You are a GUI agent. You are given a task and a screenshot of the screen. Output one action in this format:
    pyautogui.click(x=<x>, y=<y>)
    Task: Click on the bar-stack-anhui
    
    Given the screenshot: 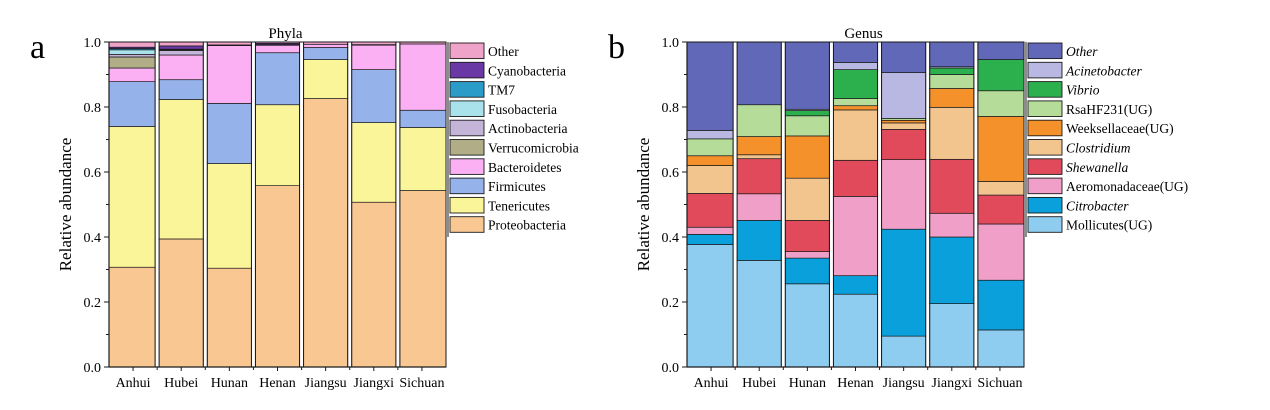 What is the action you would take?
    pyautogui.click(x=710, y=204)
    